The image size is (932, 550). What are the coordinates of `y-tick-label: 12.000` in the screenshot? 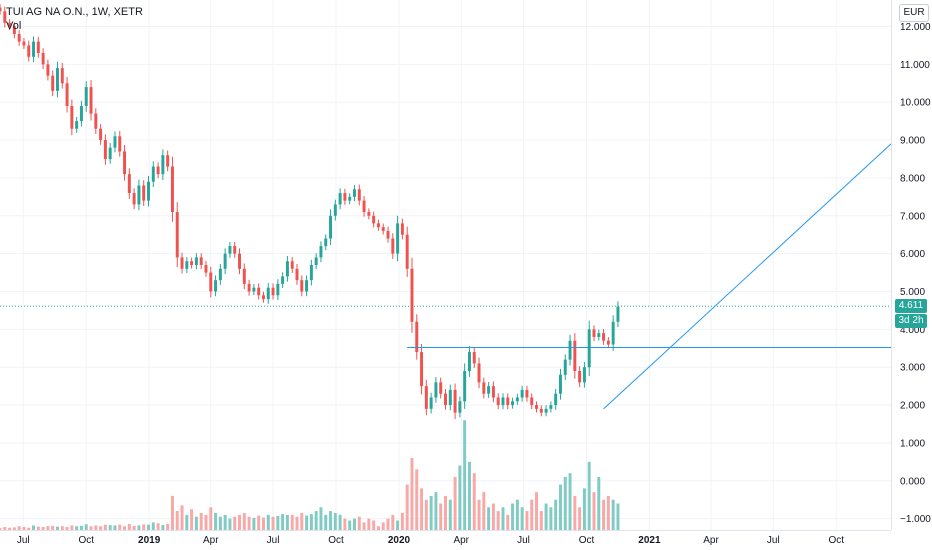 It's located at (915, 27).